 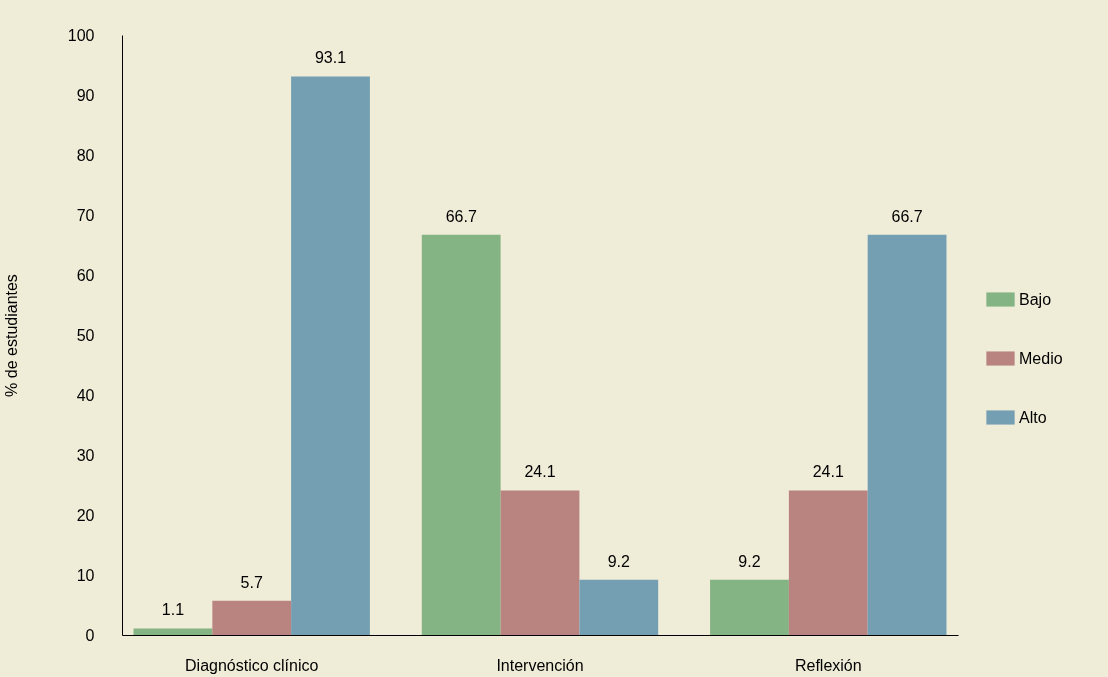 I want to click on y-tick-label: 70, so click(x=85, y=215).